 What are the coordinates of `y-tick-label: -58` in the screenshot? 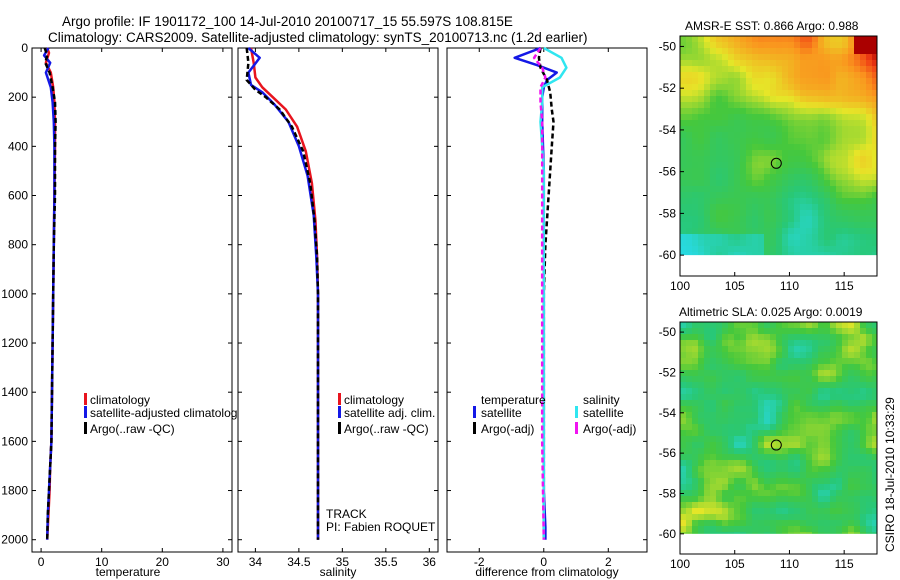 It's located at (668, 213).